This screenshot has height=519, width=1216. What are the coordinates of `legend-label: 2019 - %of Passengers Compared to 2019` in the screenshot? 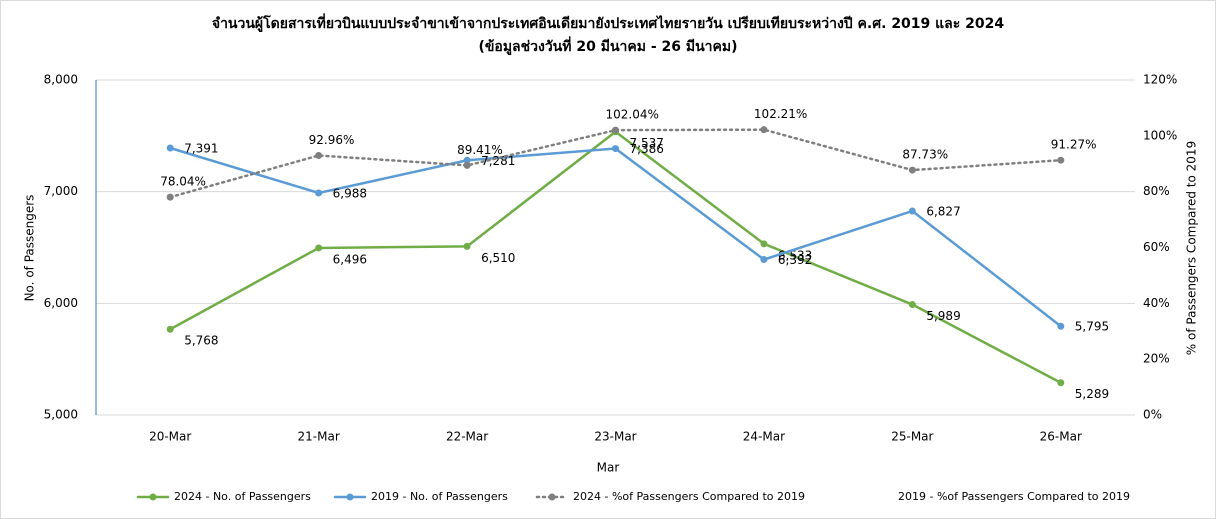 It's located at (1014, 496).